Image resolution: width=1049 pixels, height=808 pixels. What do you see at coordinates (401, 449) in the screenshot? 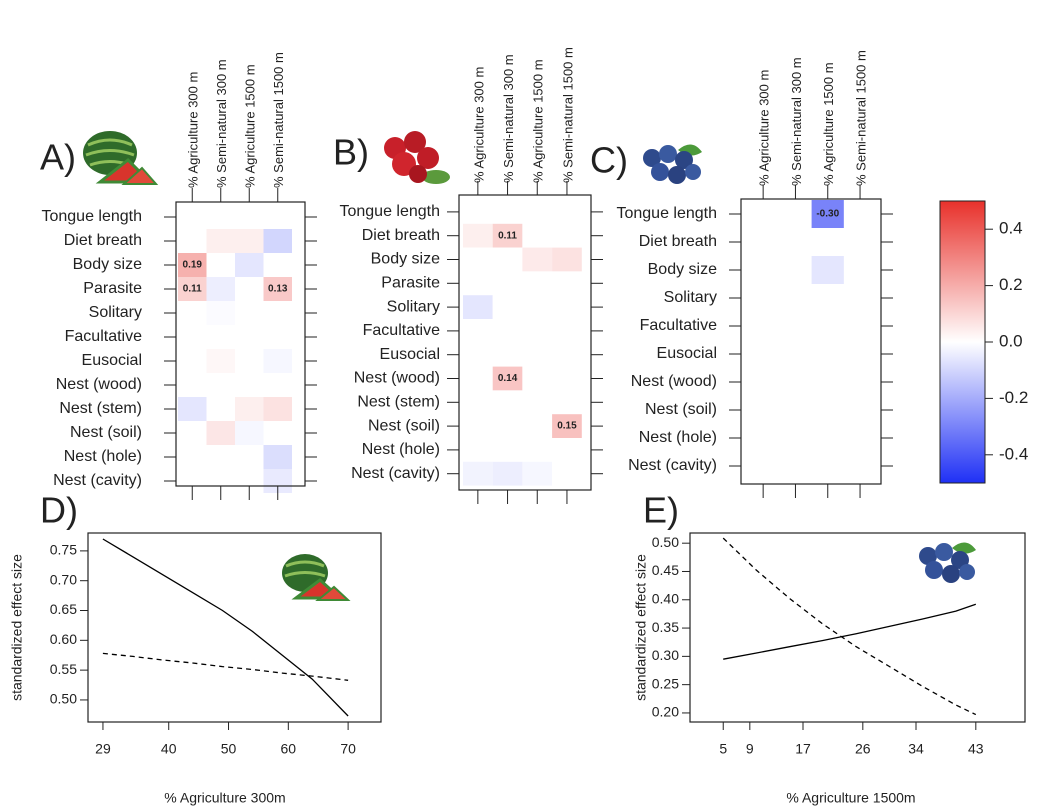
I see `row-label: Nest (hole)` at bounding box center [401, 449].